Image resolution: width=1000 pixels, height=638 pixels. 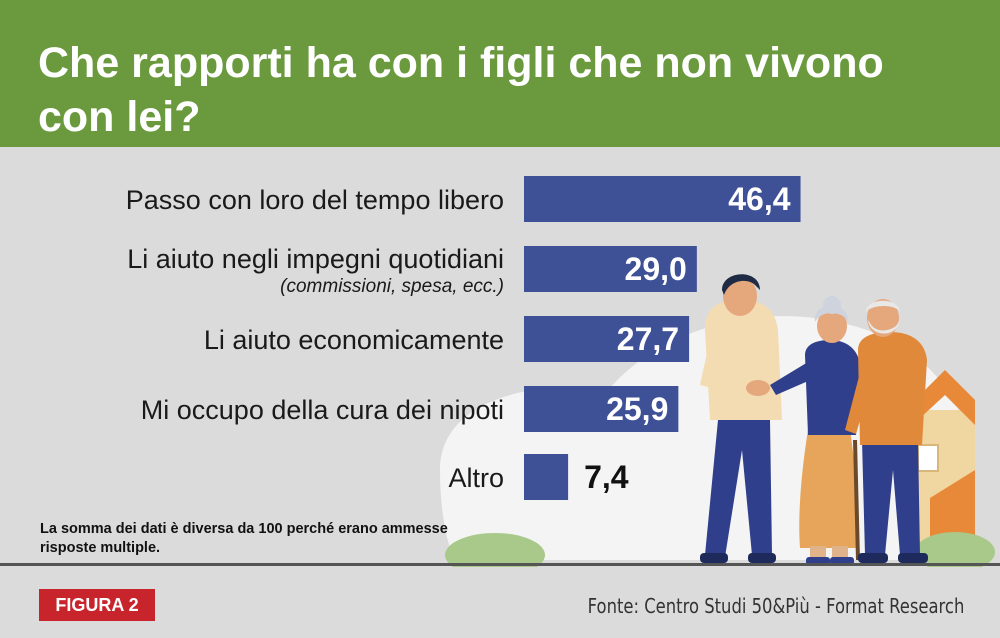 What do you see at coordinates (500, 564) in the screenshot?
I see `footer-divider` at bounding box center [500, 564].